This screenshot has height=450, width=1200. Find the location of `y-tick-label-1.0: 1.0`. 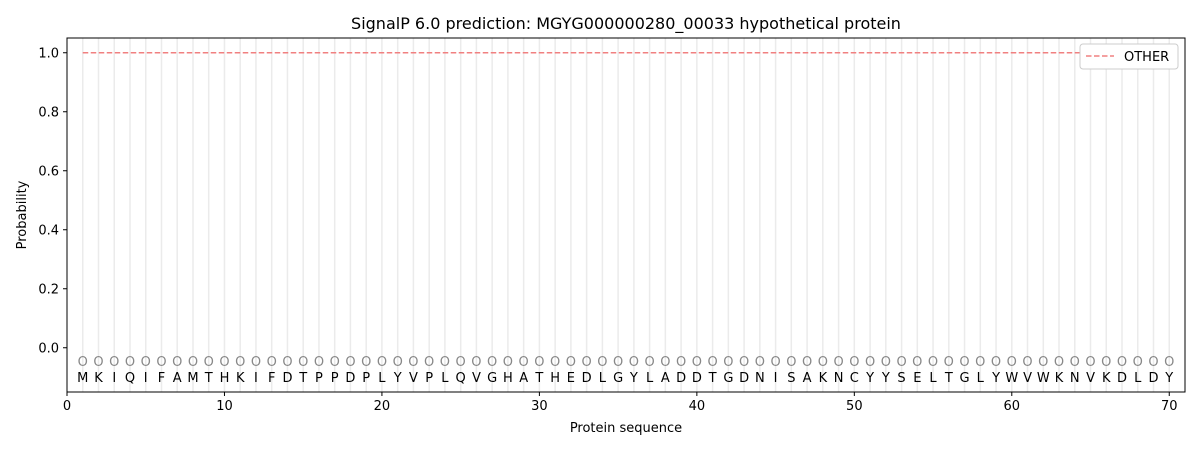

y-tick-label-1.0: 1.0 is located at coordinates (48, 53).